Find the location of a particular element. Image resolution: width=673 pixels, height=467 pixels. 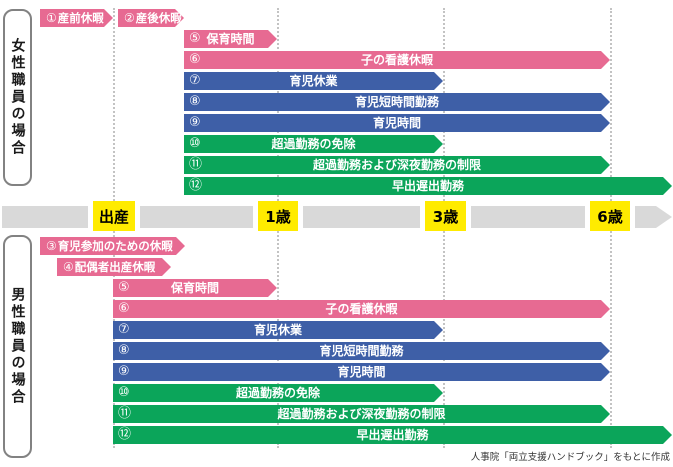

female-section-box: 女性職員の場合 is located at coordinates (17, 97).